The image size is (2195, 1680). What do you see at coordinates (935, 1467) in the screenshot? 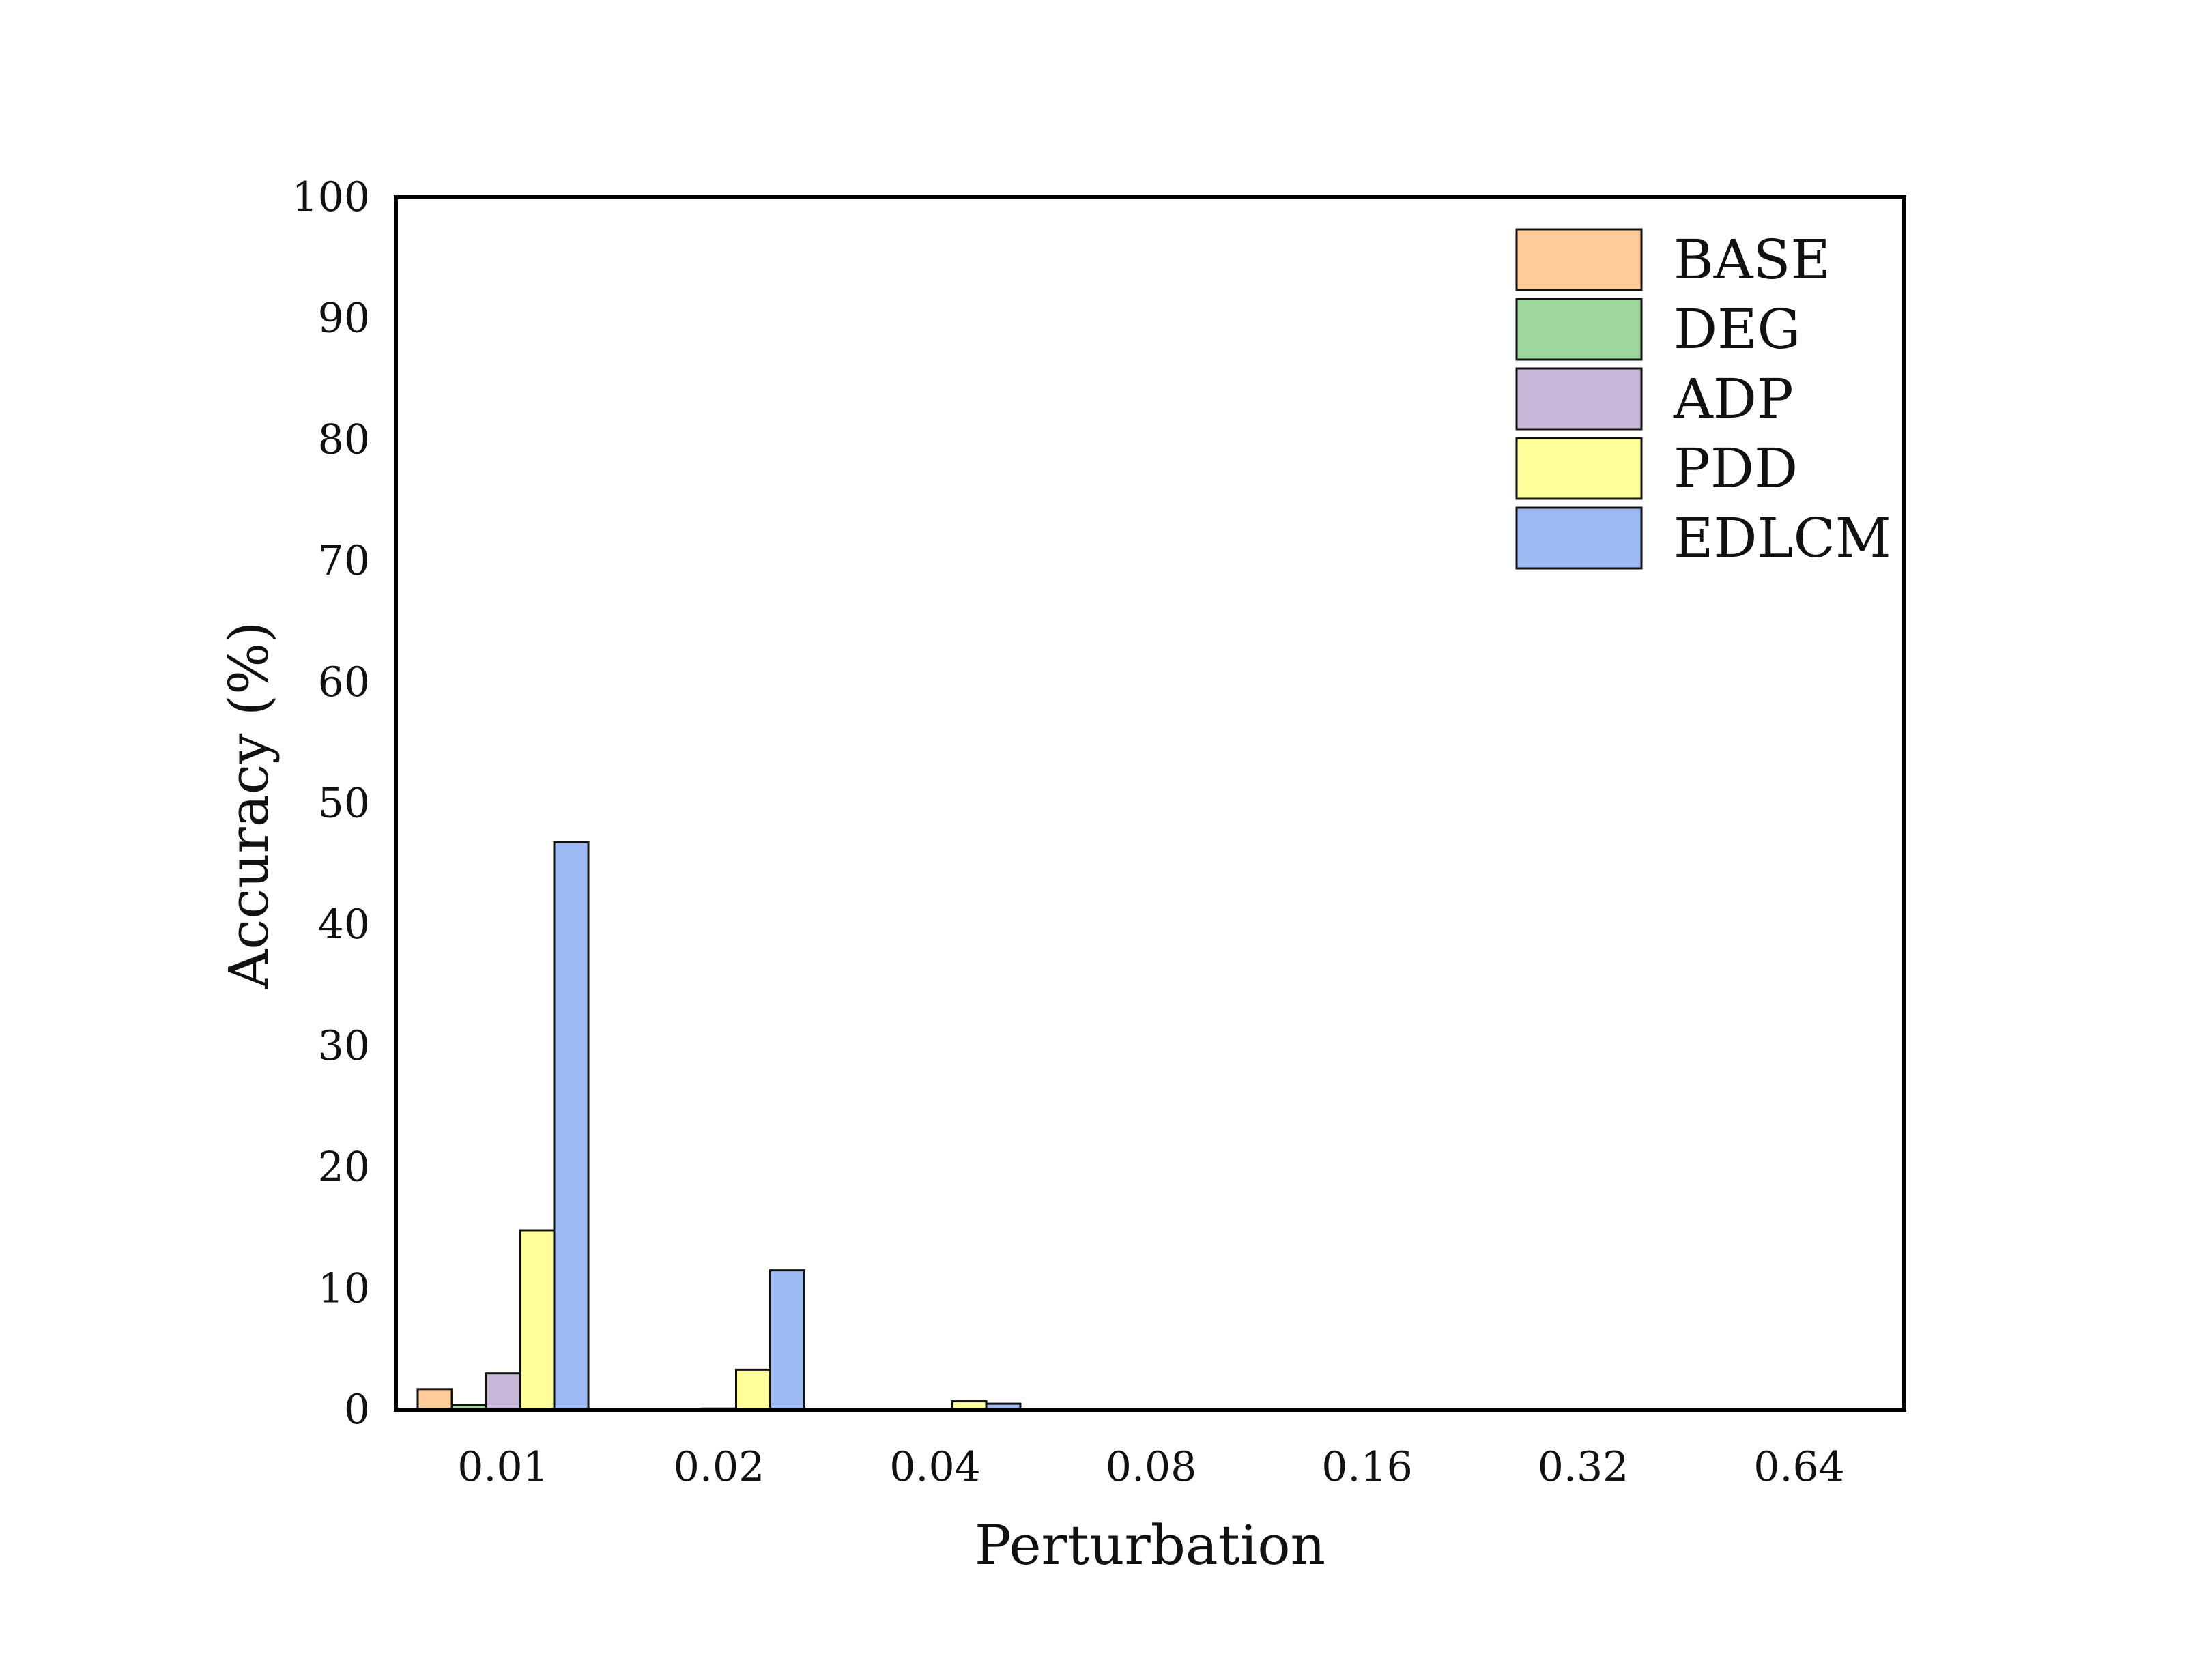
I see `x-tick-label: 0.04` at bounding box center [935, 1467].